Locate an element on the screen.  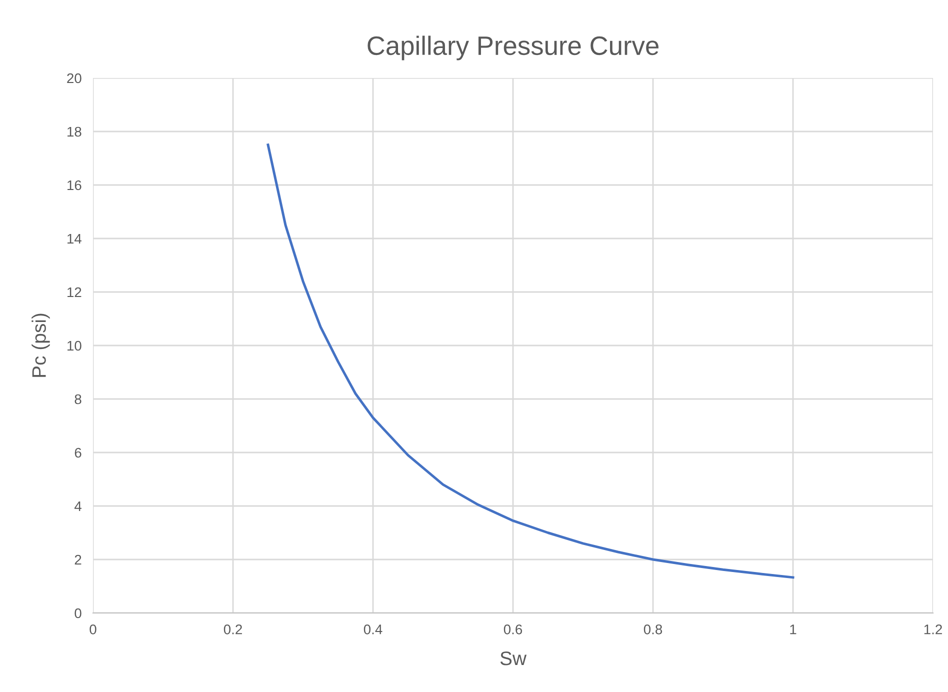
y-tick-label: 2 is located at coordinates (78, 559).